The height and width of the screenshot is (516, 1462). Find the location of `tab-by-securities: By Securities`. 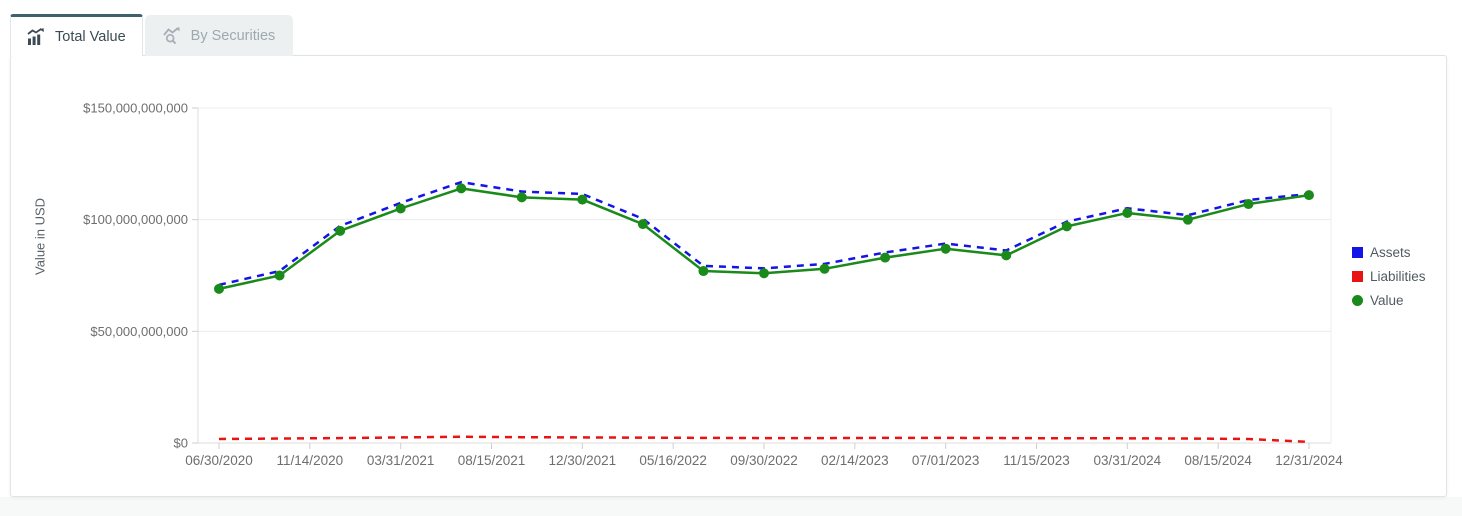

tab-by-securities: By Securities is located at coordinates (219, 35).